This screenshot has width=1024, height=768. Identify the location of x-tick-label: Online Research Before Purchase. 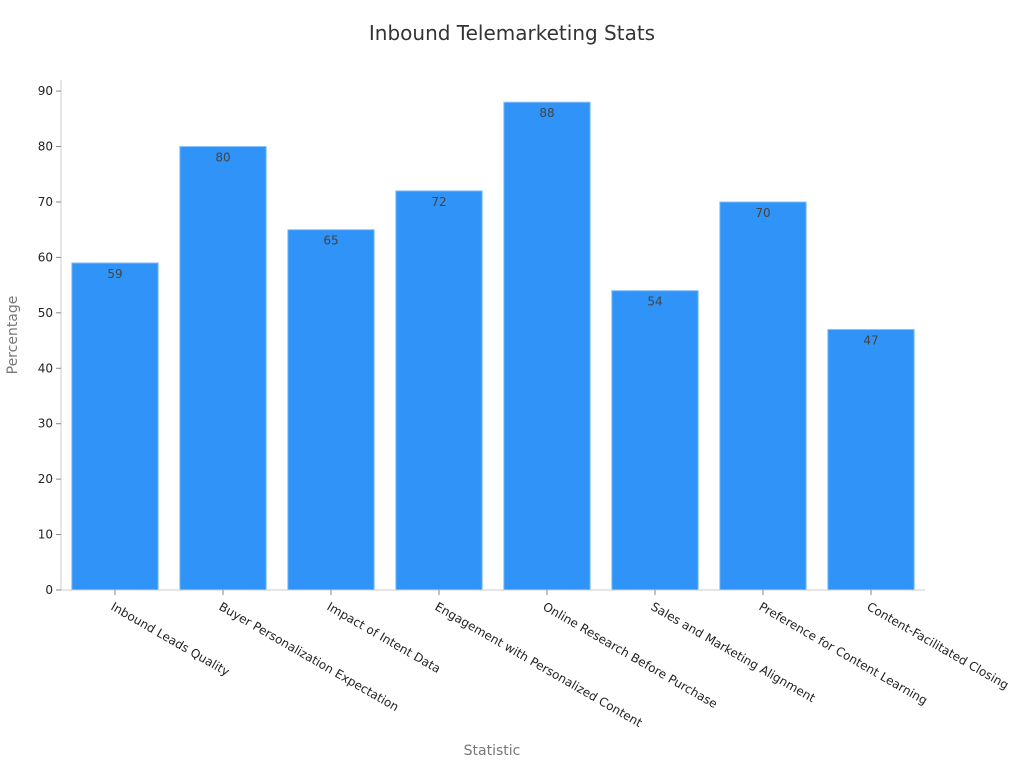
(630, 655).